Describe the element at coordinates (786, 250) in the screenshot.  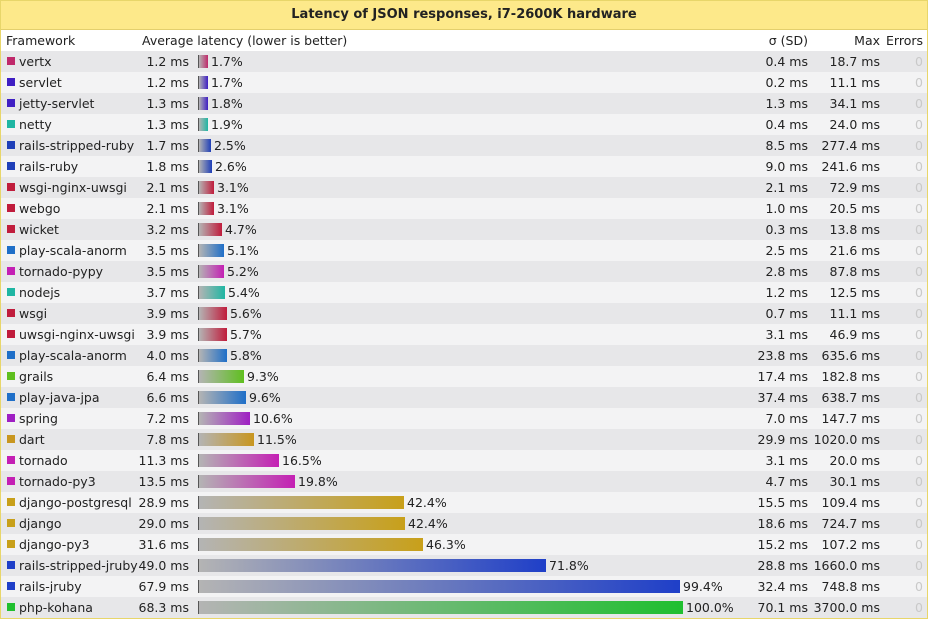
I see `sd-value: 2.5 ms` at that location.